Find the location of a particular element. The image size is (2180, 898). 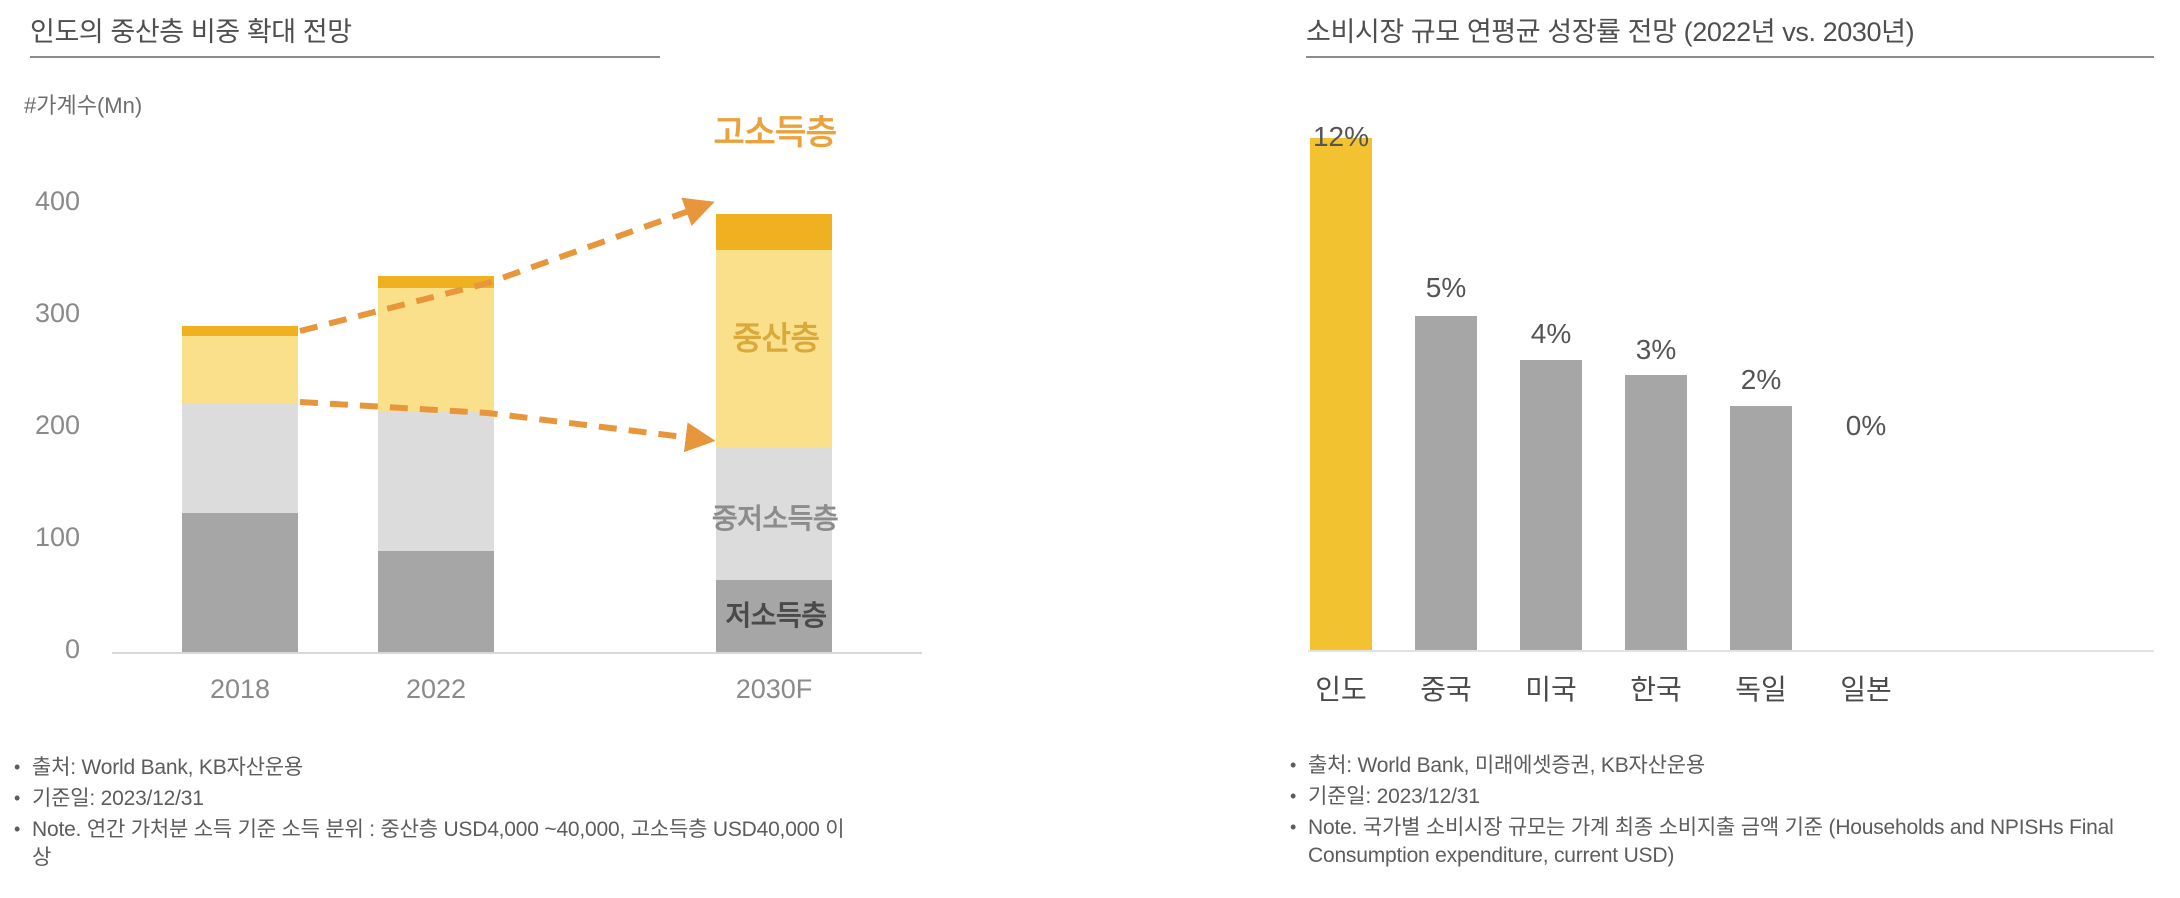

right-panel-title-rule is located at coordinates (1730, 57).